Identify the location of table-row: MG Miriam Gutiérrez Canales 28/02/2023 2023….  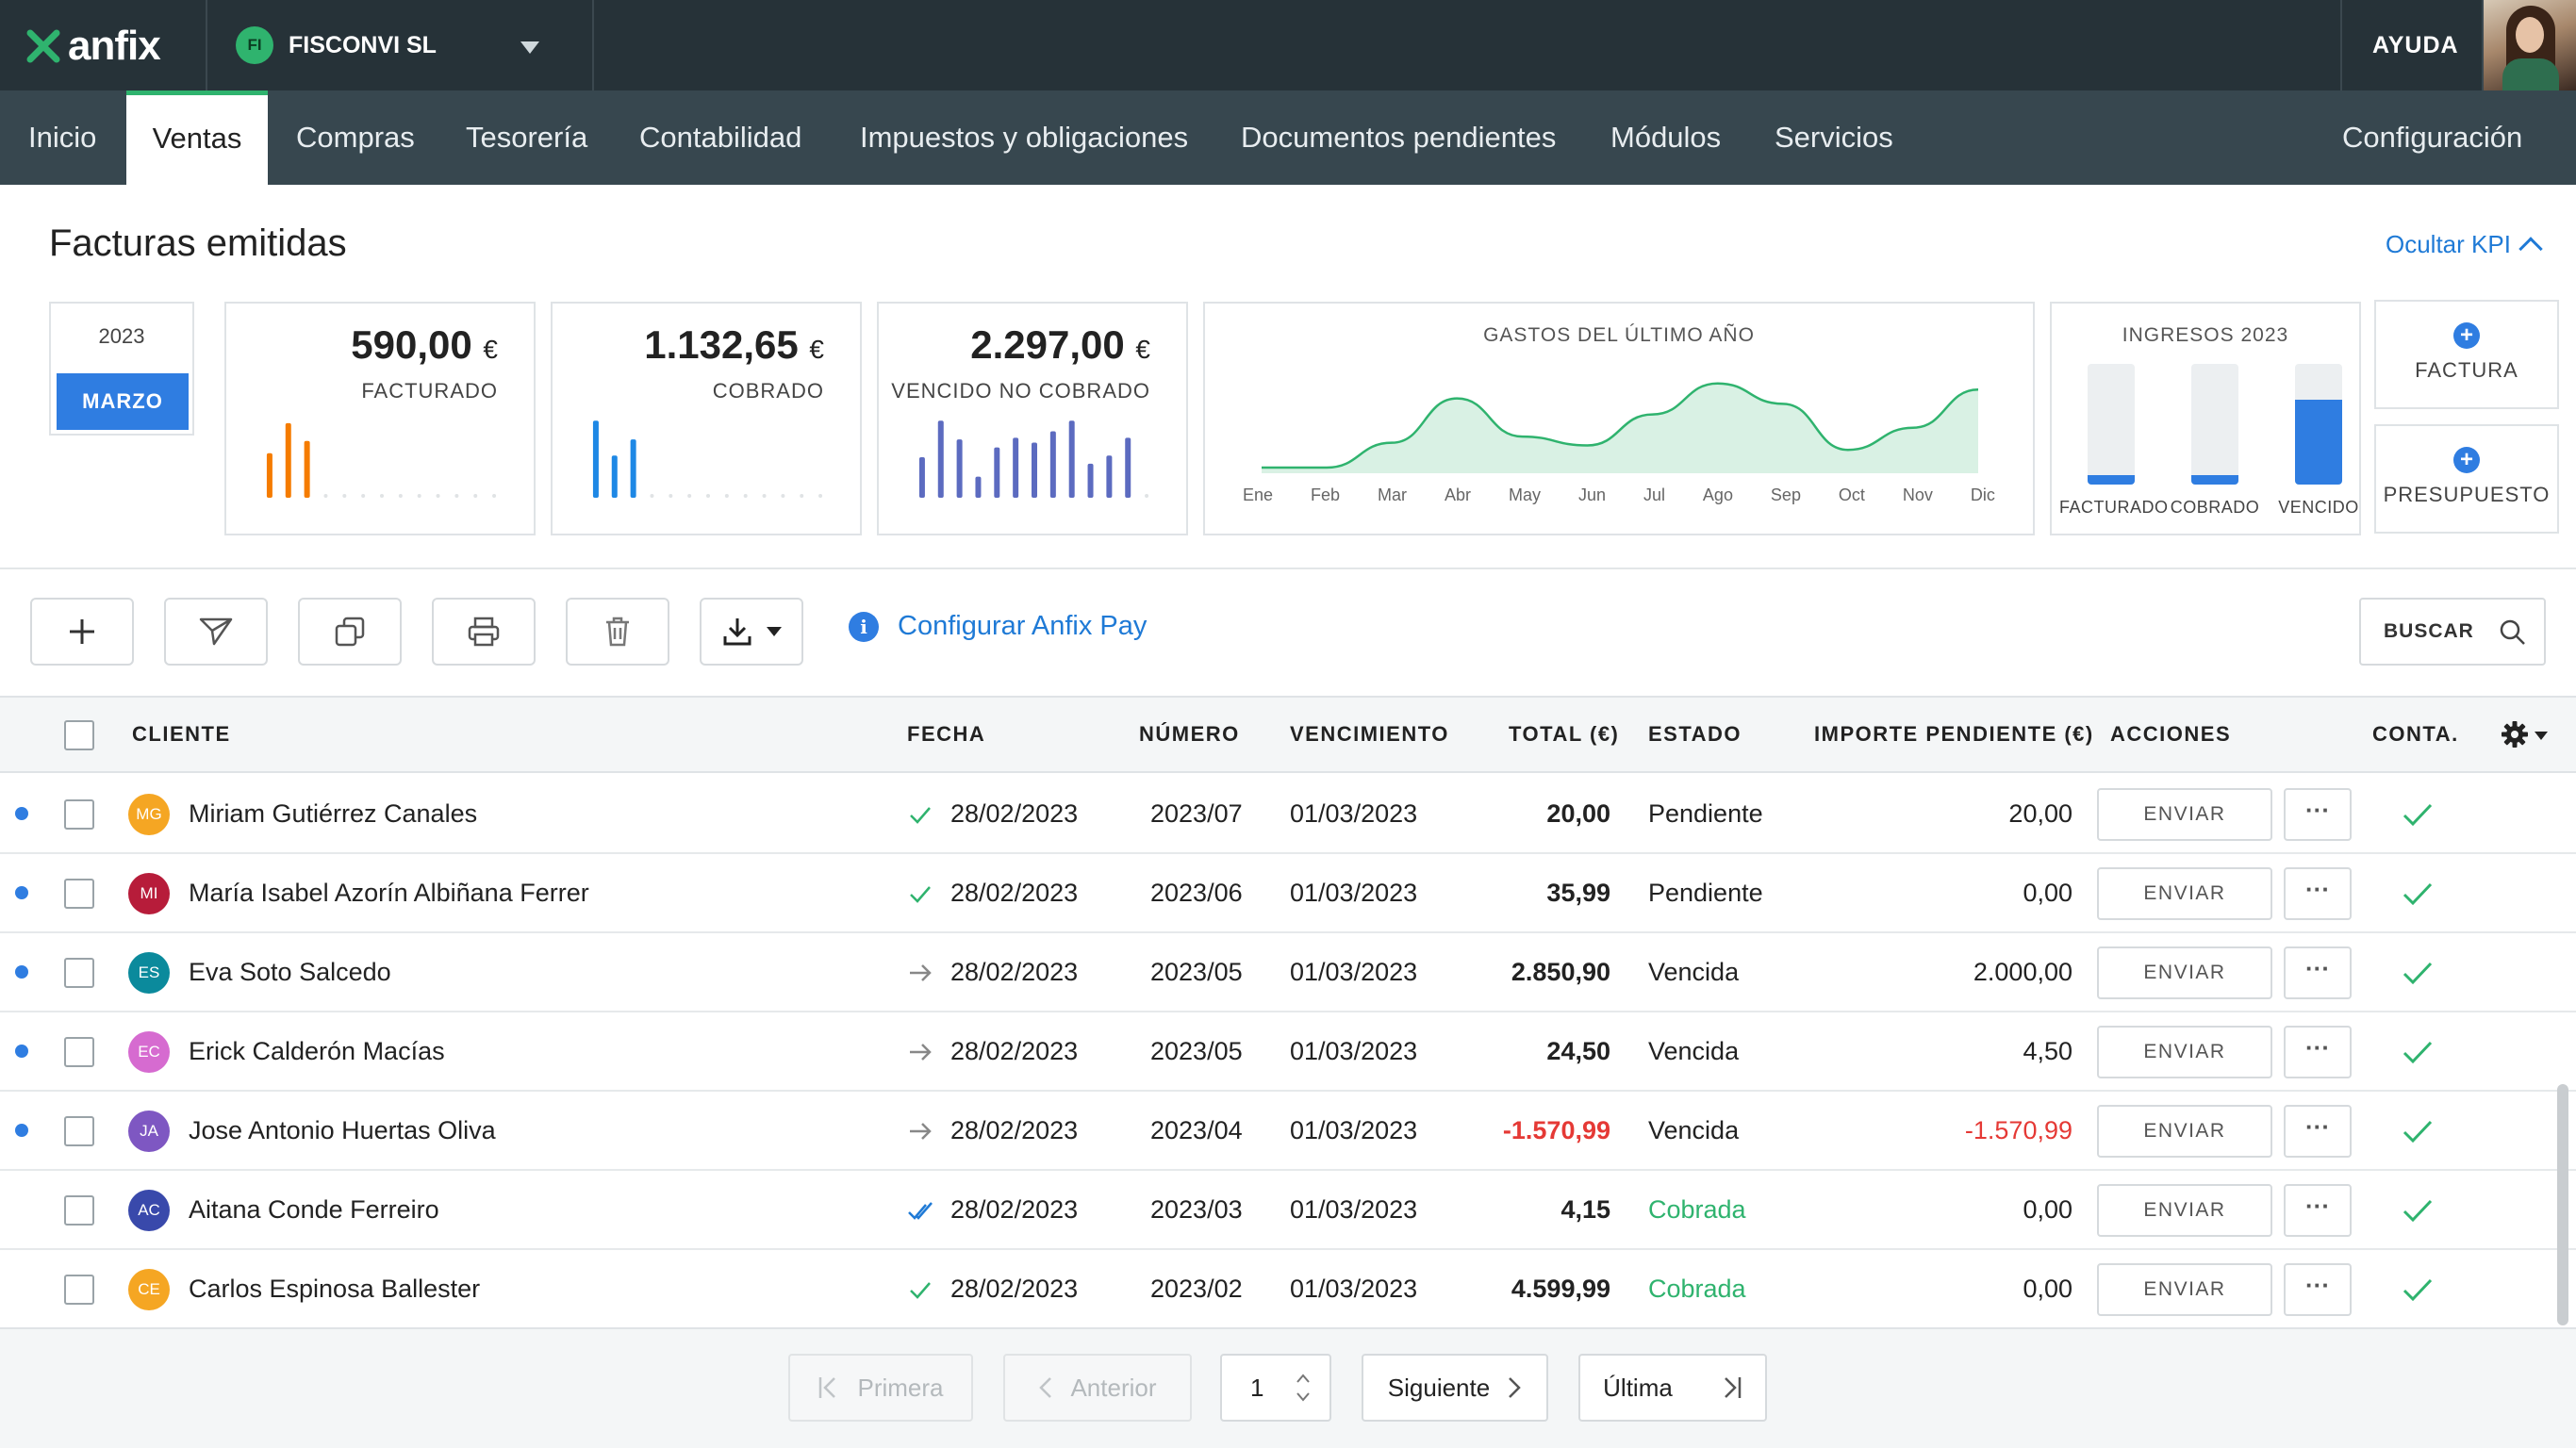
(1288, 814).